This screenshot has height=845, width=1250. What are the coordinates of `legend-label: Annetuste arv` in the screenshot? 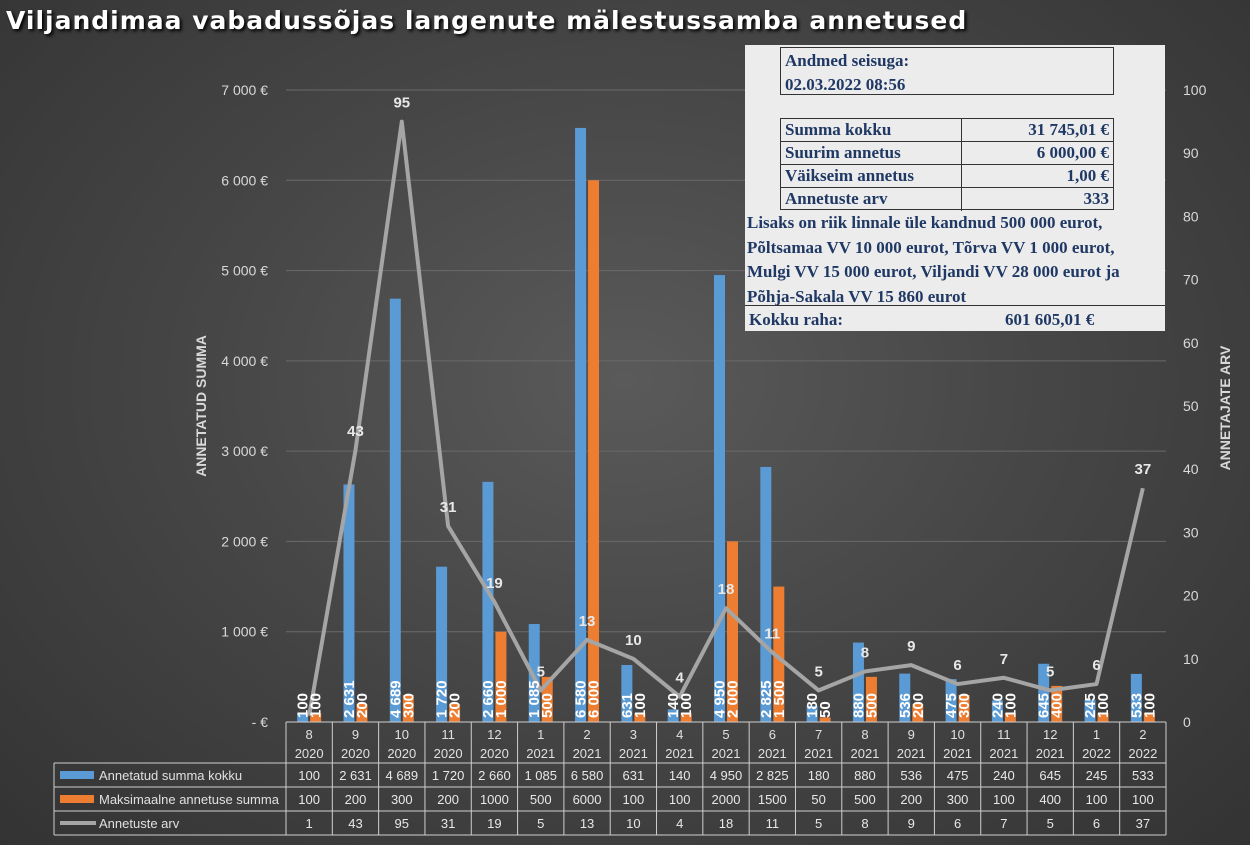 It's located at (139, 823).